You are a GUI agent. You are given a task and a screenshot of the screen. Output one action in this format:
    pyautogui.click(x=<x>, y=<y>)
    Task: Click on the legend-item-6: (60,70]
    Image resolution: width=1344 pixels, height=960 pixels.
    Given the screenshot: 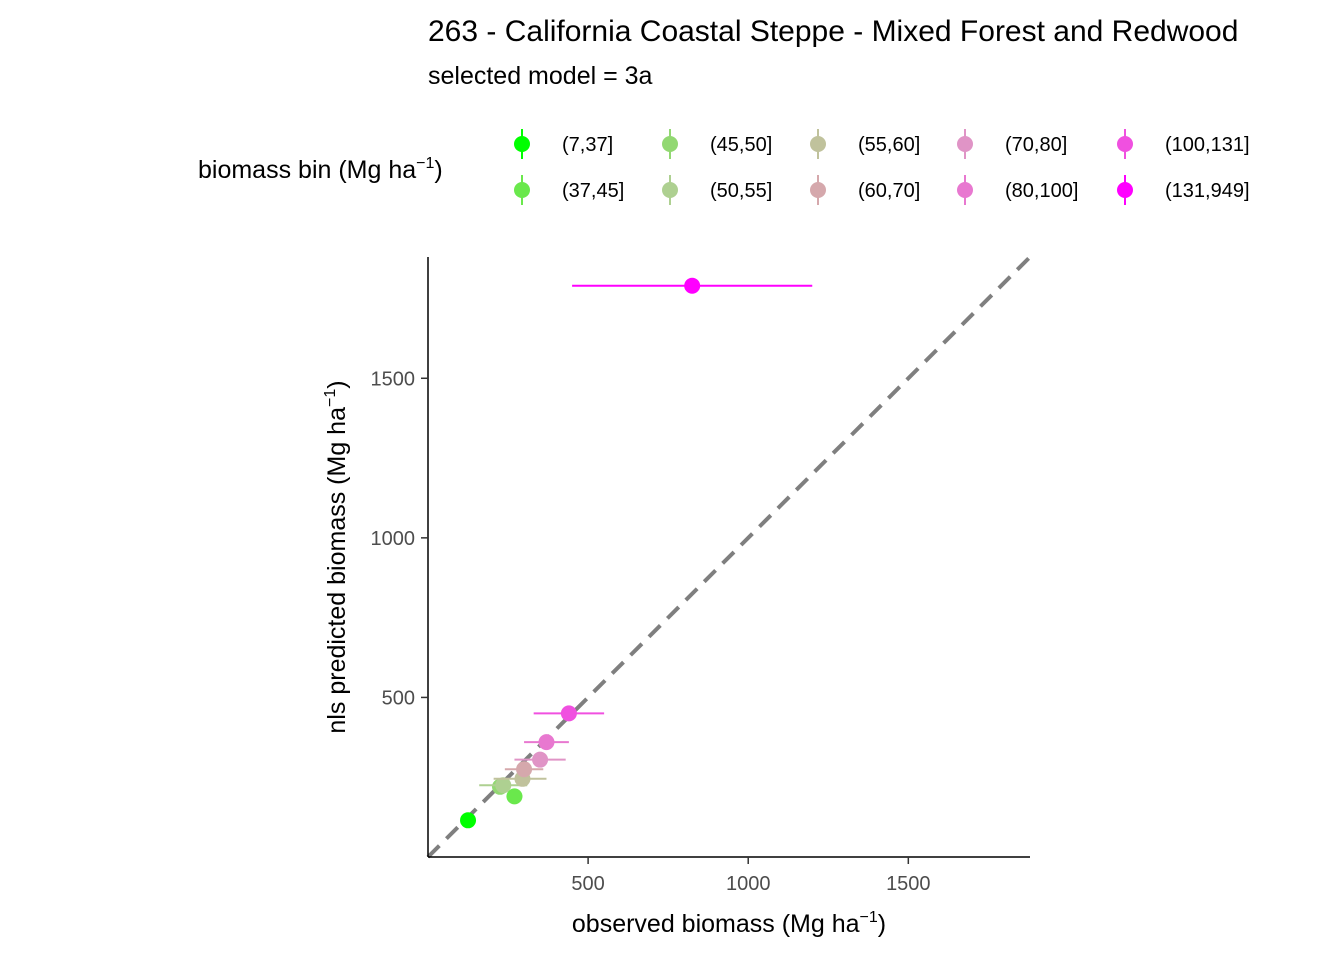 What is the action you would take?
    pyautogui.click(x=865, y=190)
    